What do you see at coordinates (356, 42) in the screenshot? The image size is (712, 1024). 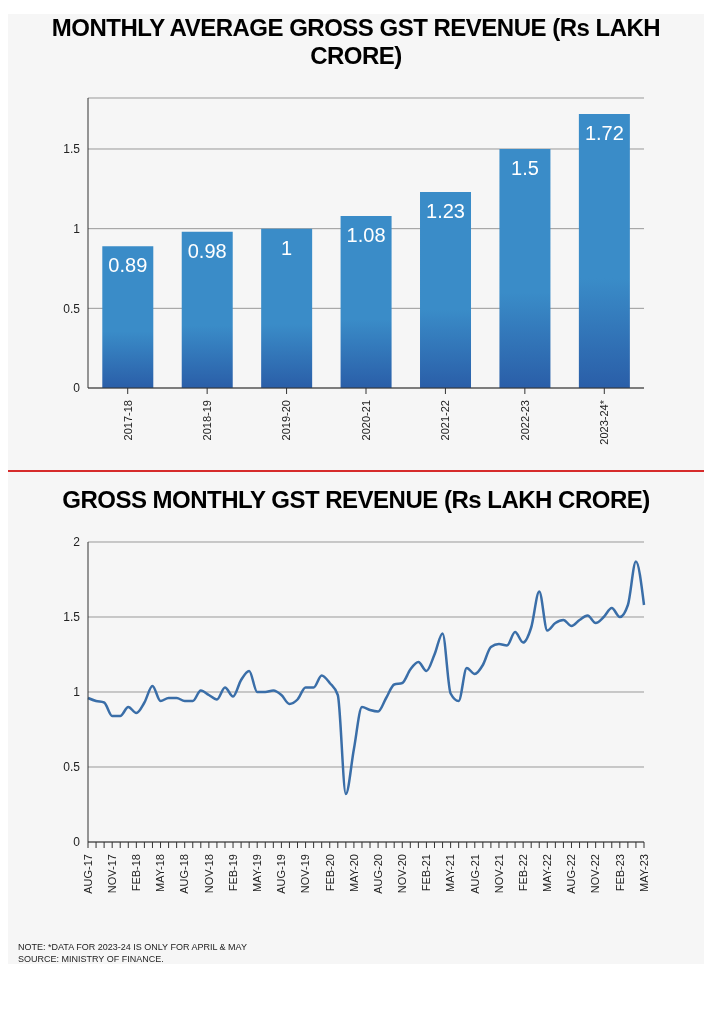 I see `chart-title: MONTHLY AVERAGE GROSS GST REVENUE (Rs LAKH CRORE)` at bounding box center [356, 42].